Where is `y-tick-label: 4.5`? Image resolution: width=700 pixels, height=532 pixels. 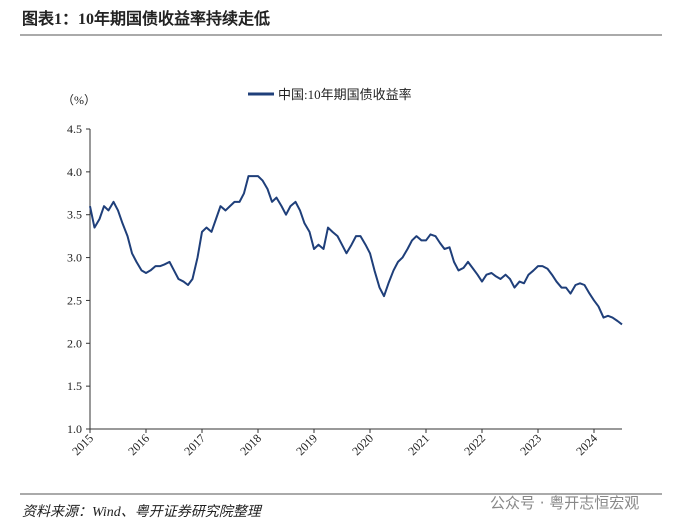
y-tick-label: 4.5 is located at coordinates (74, 129).